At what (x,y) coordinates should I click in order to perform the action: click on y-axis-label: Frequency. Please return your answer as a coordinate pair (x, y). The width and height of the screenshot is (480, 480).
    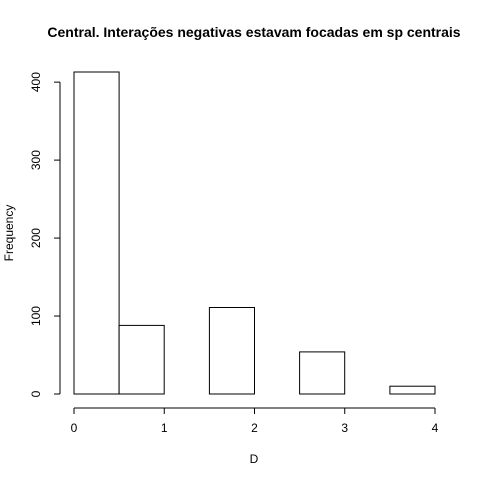
    Looking at the image, I should click on (9, 233).